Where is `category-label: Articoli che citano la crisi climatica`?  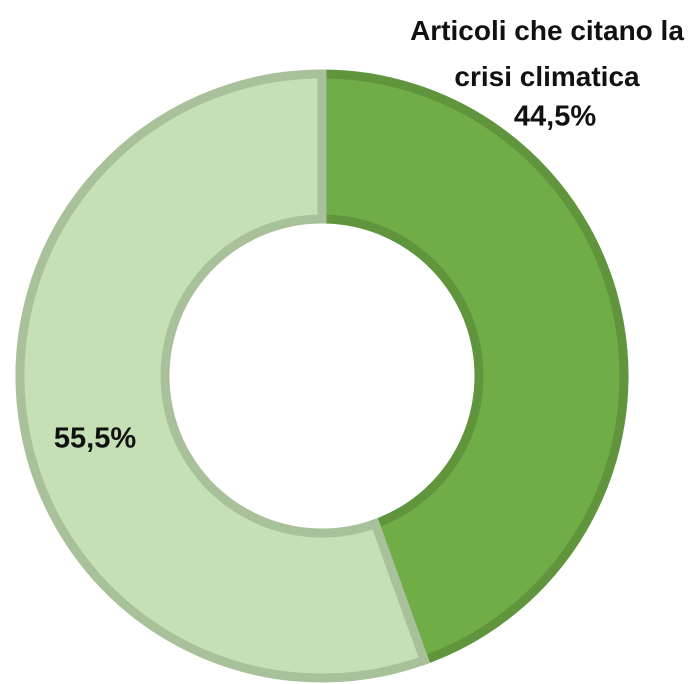
category-label: Articoli che citano la crisi climatica is located at coordinates (547, 53).